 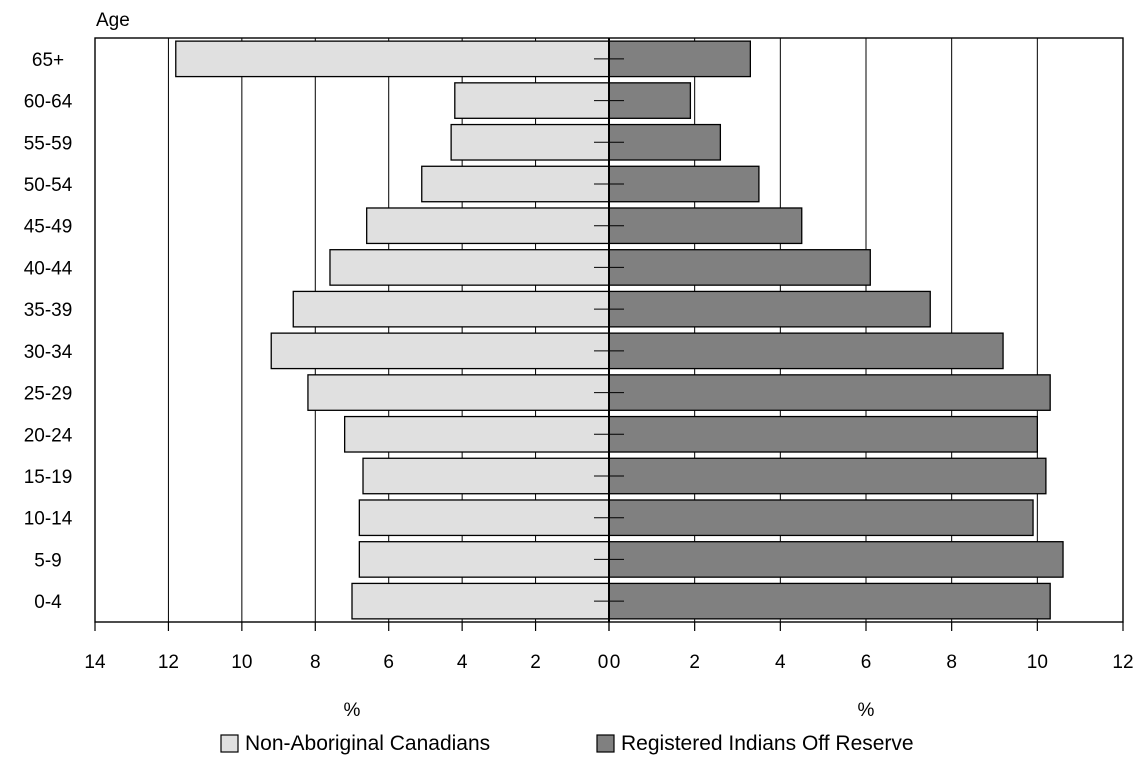 I want to click on category-label-25-29: 25-29, so click(x=48, y=394).